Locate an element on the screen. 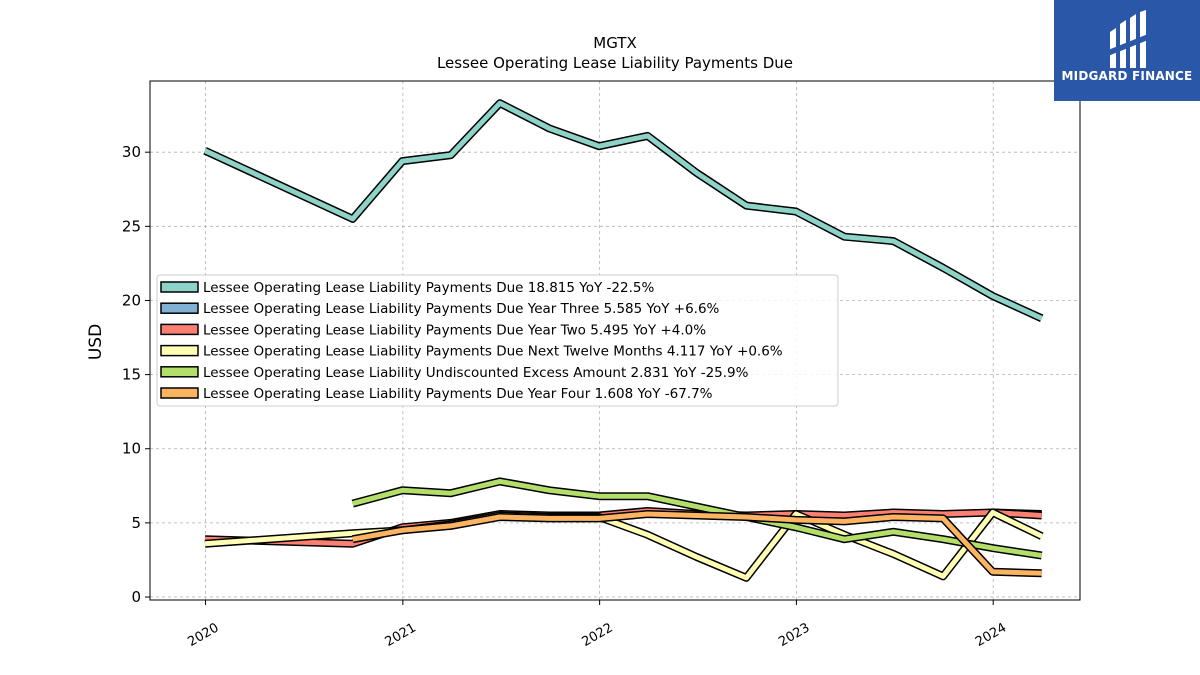 This screenshot has width=1200, height=675. y-tick-label: 10 is located at coordinates (131, 449).